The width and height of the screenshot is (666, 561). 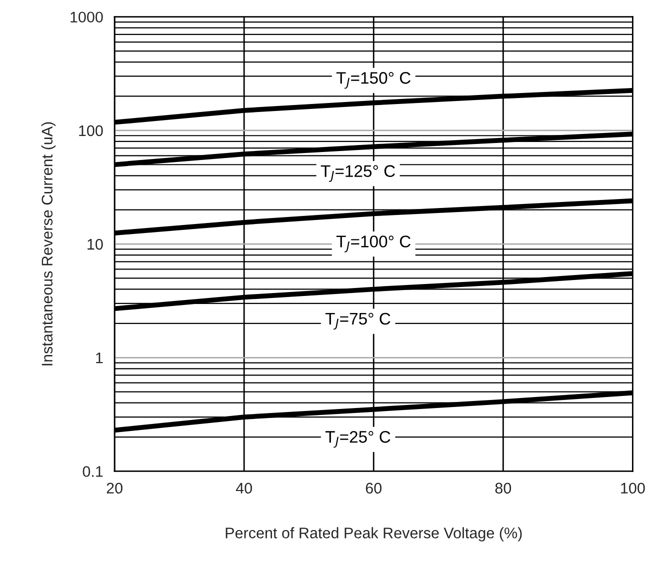 What do you see at coordinates (48, 244) in the screenshot?
I see `y-axis-title: Instantaneous Reverse Current (uA)` at bounding box center [48, 244].